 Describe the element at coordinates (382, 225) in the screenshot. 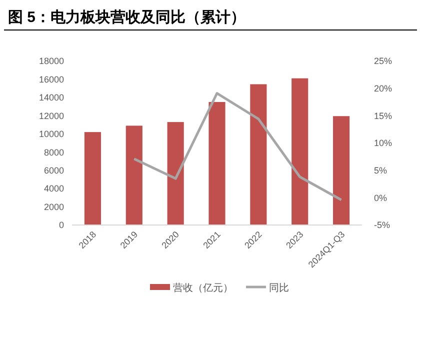

I see `y2-tick-label: -5%` at that location.